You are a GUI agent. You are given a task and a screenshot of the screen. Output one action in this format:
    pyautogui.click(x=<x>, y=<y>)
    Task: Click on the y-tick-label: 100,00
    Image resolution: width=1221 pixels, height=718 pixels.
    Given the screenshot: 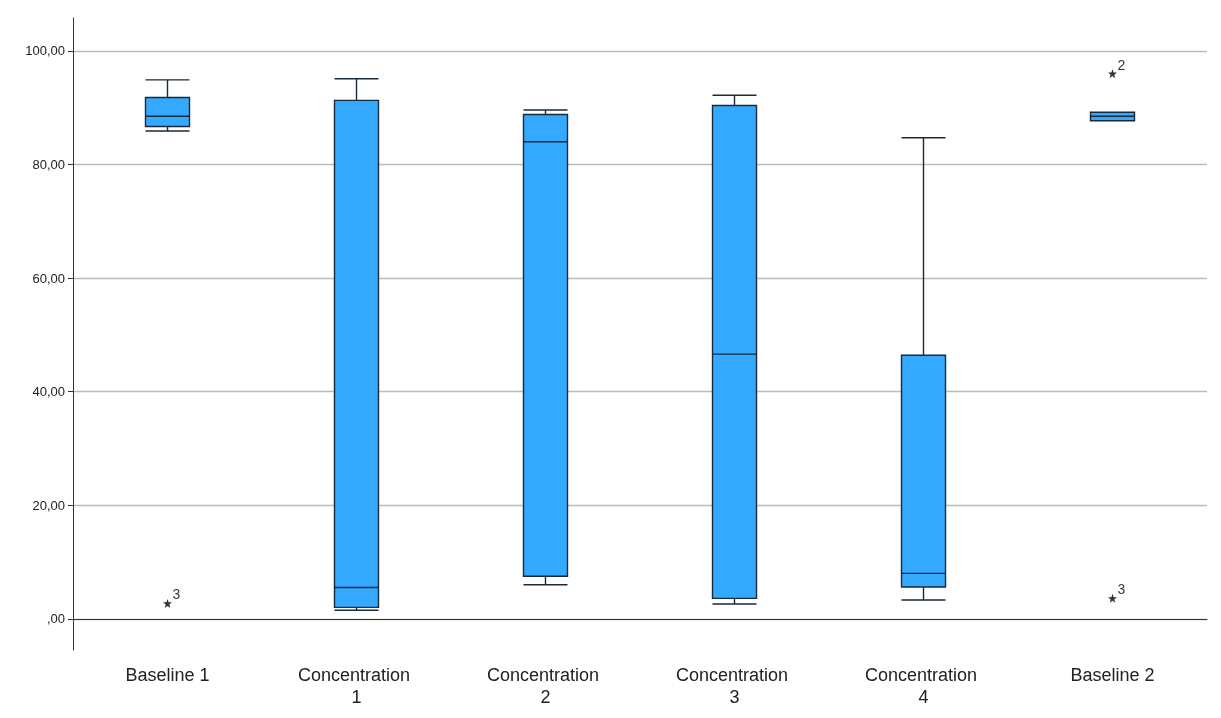 What is the action you would take?
    pyautogui.click(x=45, y=51)
    